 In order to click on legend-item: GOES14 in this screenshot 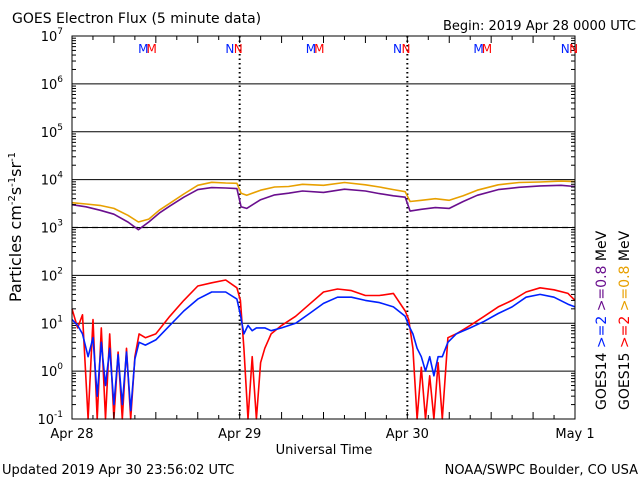, I will do `click(602, 381)`.